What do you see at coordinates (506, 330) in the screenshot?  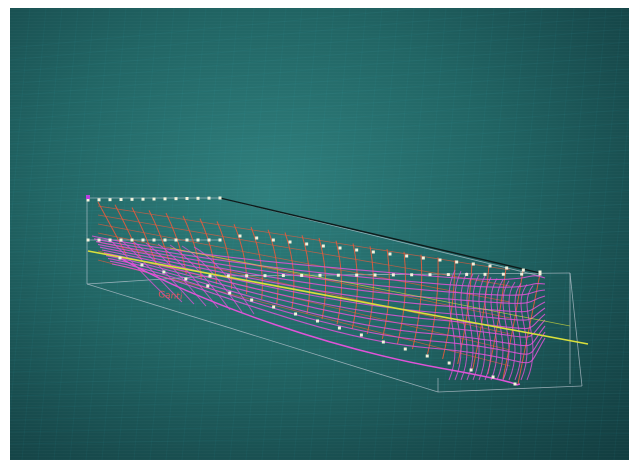 I see `stern-section` at bounding box center [506, 330].